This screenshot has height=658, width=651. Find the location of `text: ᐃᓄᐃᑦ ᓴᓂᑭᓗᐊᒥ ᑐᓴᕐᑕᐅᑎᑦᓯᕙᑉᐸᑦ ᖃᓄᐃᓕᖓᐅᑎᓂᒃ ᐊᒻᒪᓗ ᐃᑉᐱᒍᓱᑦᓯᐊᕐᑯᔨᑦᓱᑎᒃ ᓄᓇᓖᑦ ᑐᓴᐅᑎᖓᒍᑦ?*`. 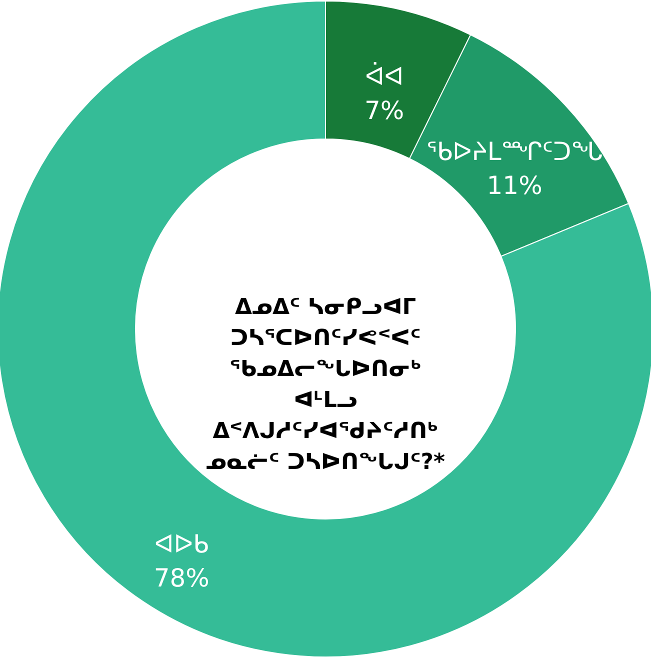

text: ᐃᓄᐃᑦ ᓴᓂᑭᓗᐊᒥ ᑐᓴᕐᑕᐅᑎᑦᓯᕙᑉᐸᑦ ᖃᓄᐃᓕᖓᐅᑎᓂᒃ ᐊᒻᒪᓗ ᐃᑉᐱᒍᓱᑦᓯᐊᕐᑯᔨᑦᓱᑎᒃ ᓄᓇᓖᑦ ᑐᓴᐅᑎᖓᒍᑦ?* is located at coordinates (326, 385).